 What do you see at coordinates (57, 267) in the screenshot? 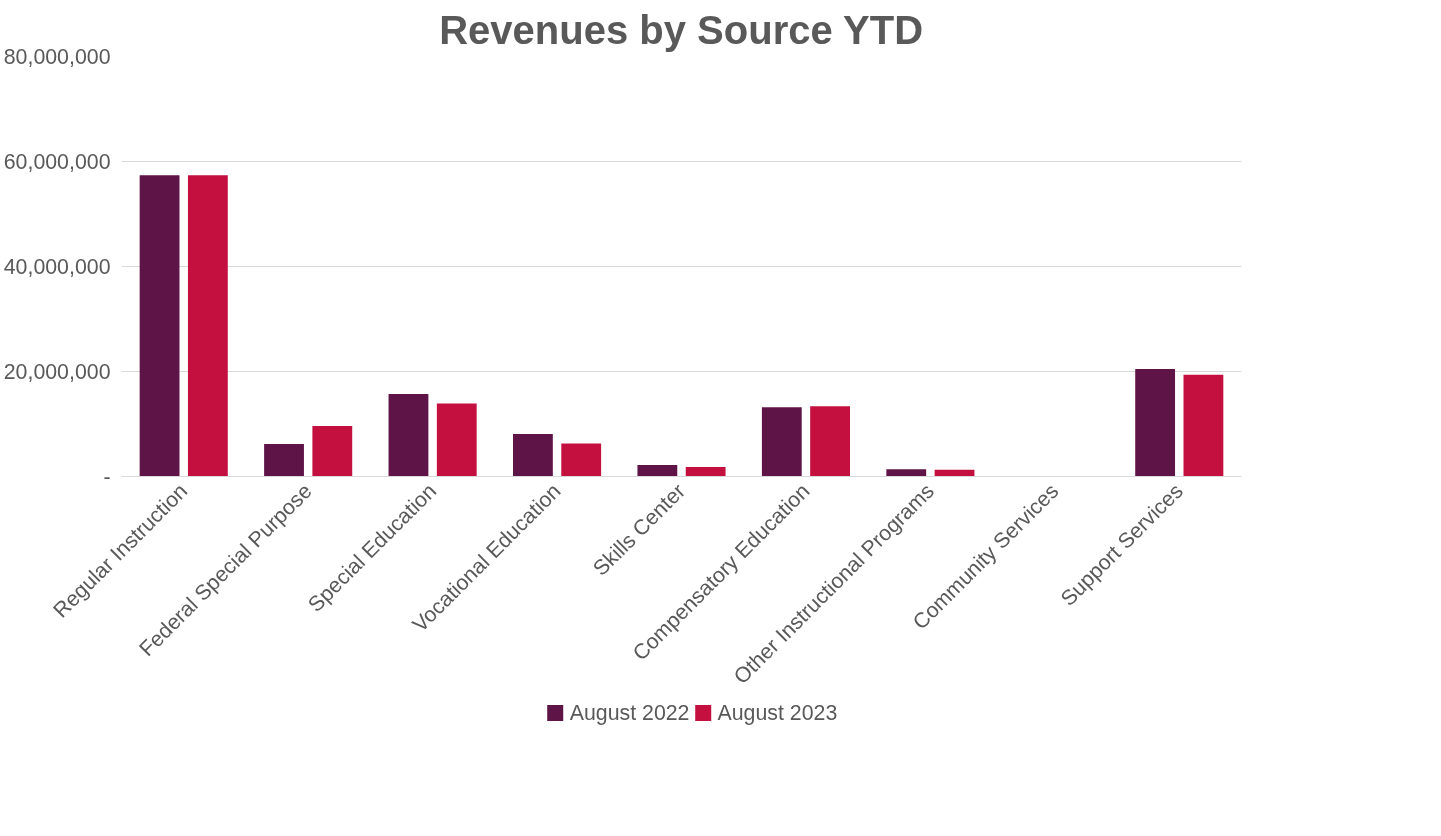
I see `y-tick-label: 40,000,000` at bounding box center [57, 267].